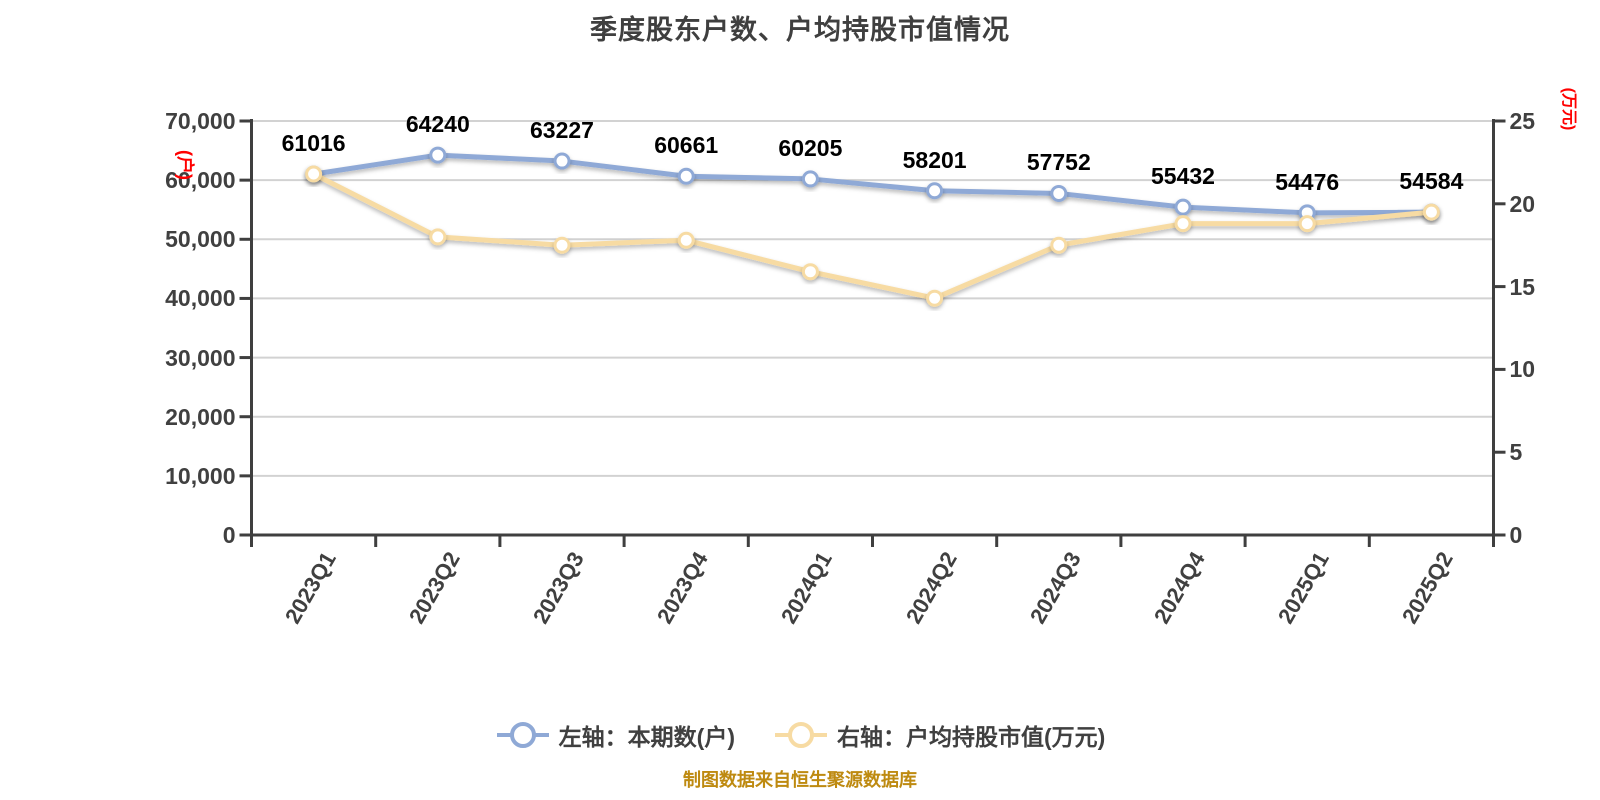  What do you see at coordinates (314, 174) in the screenshot?
I see `marker-market_value-2023Q1` at bounding box center [314, 174].